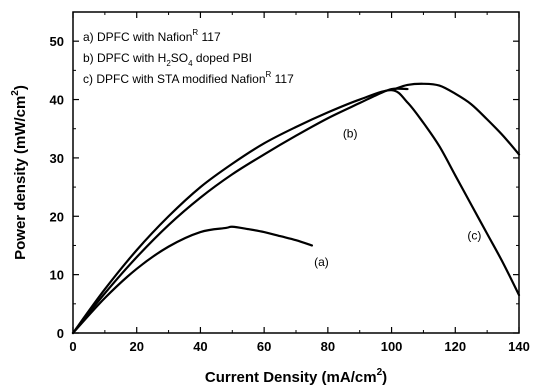 This screenshot has height=387, width=533. I want to click on x-tick-label: 120, so click(455, 346).